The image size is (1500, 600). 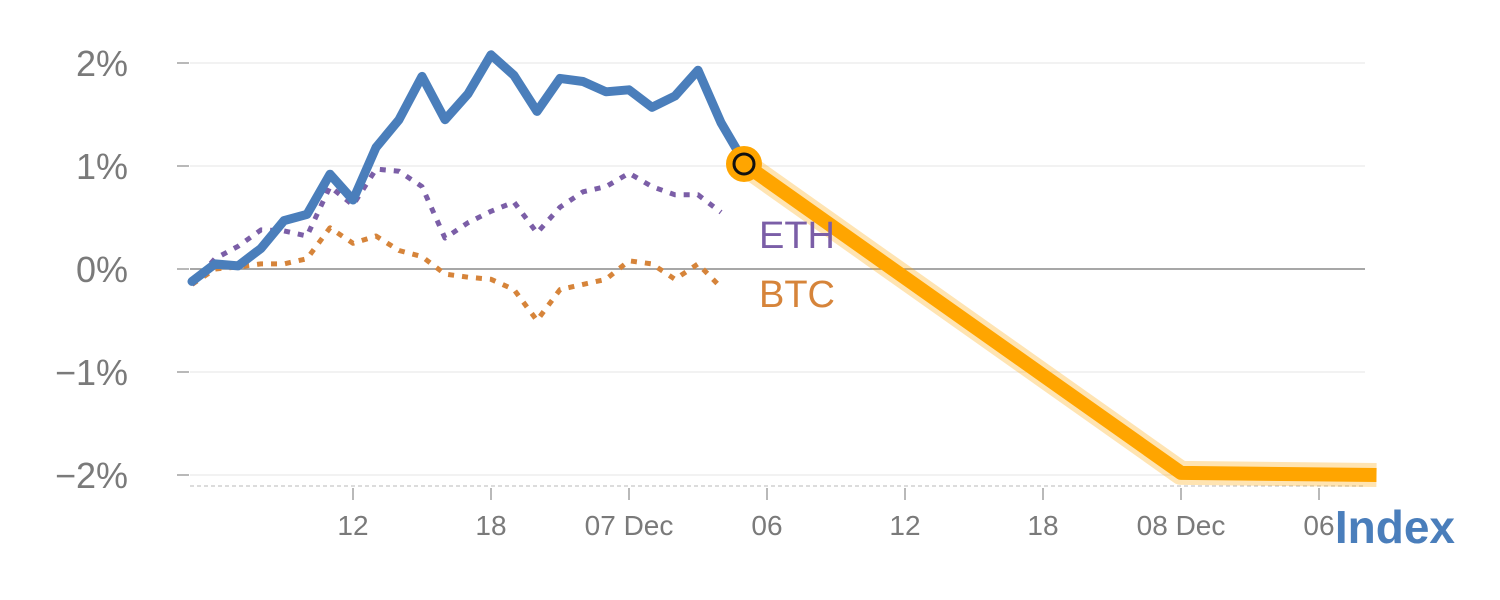 What do you see at coordinates (797, 295) in the screenshot?
I see `btc-series-label: BTC` at bounding box center [797, 295].